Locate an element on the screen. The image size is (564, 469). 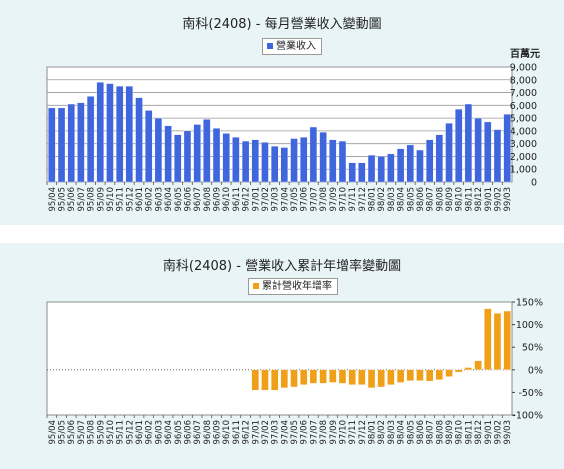
growth-x-tick-label: 96/03 is located at coordinates (159, 432).